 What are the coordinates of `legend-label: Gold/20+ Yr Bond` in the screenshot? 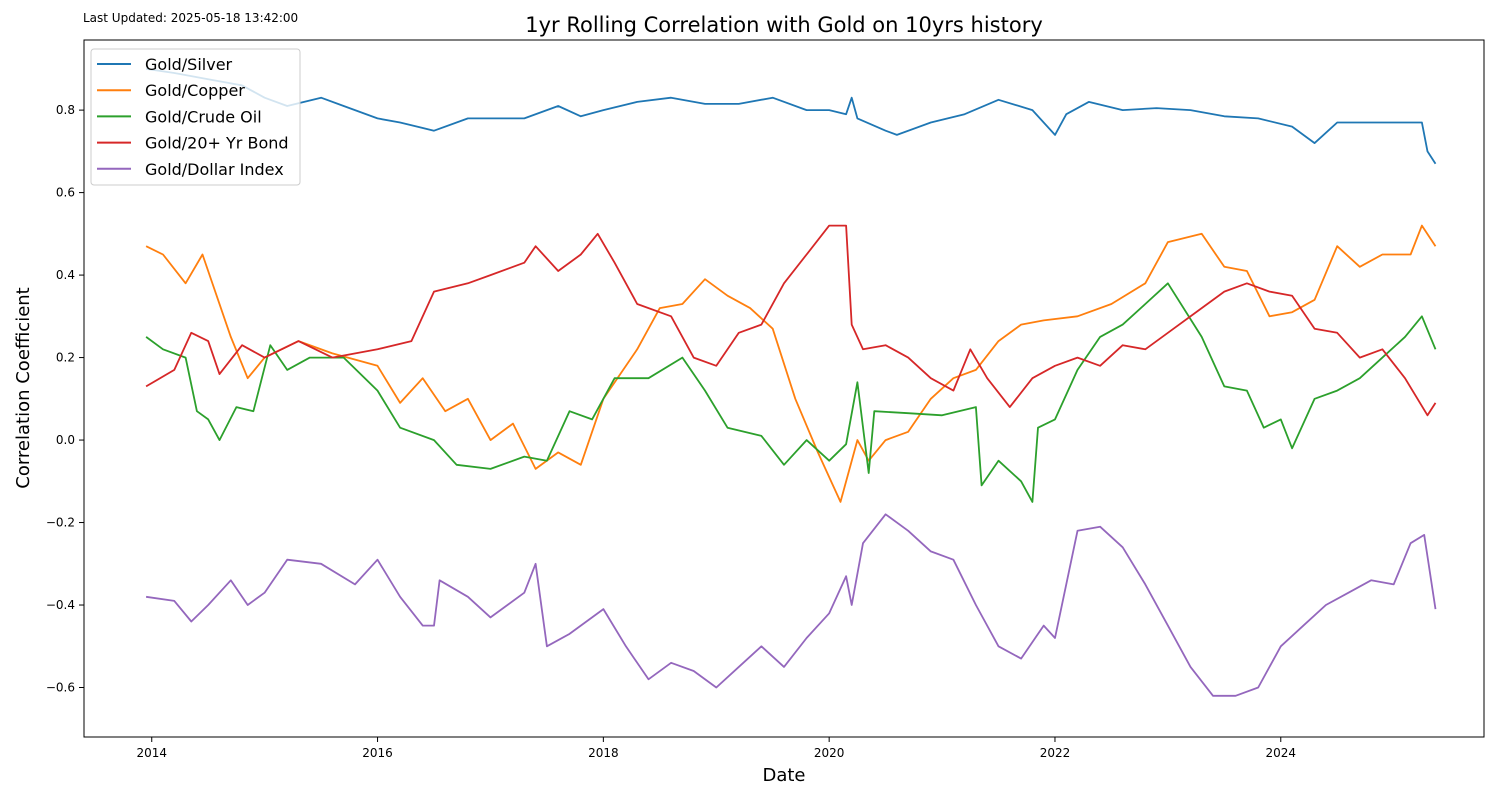 It's located at (217, 143).